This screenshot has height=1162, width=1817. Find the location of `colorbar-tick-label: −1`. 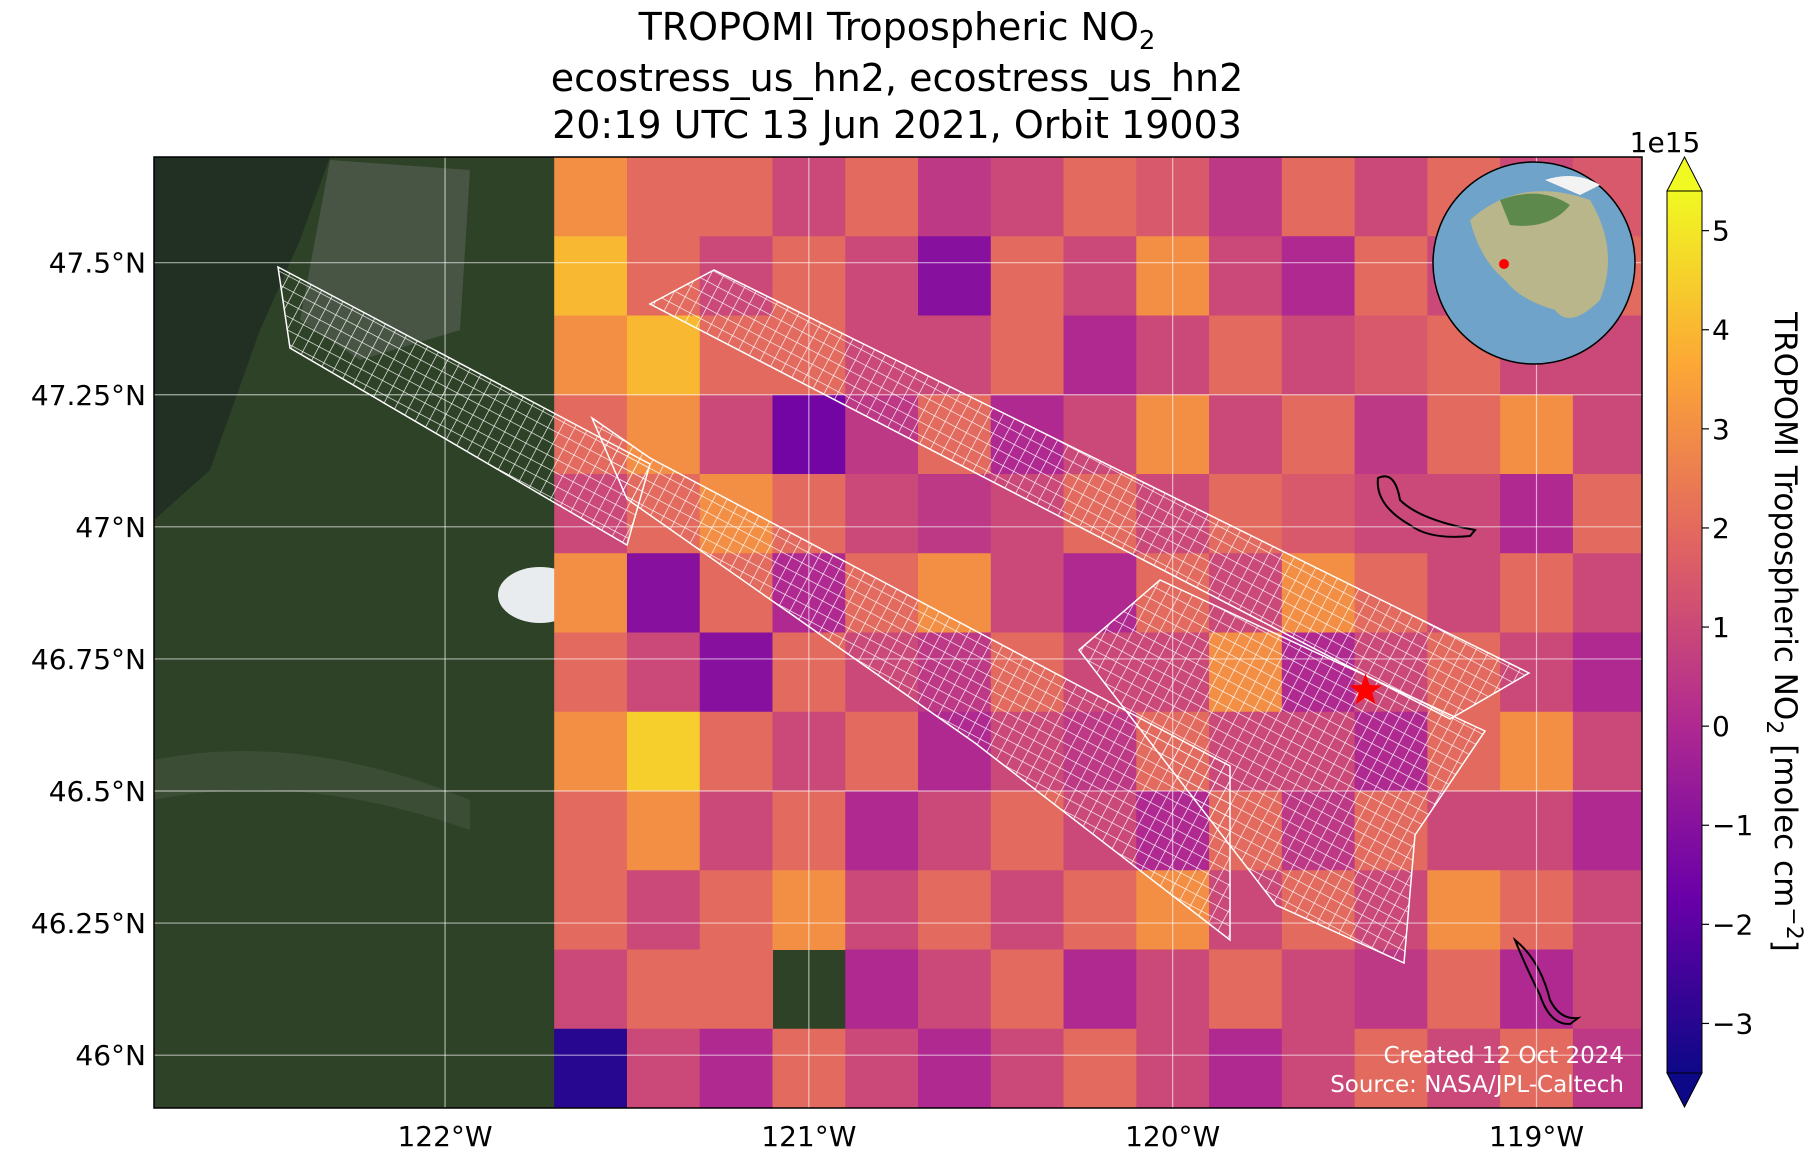

colorbar-tick-label: −1 is located at coordinates (1732, 825).